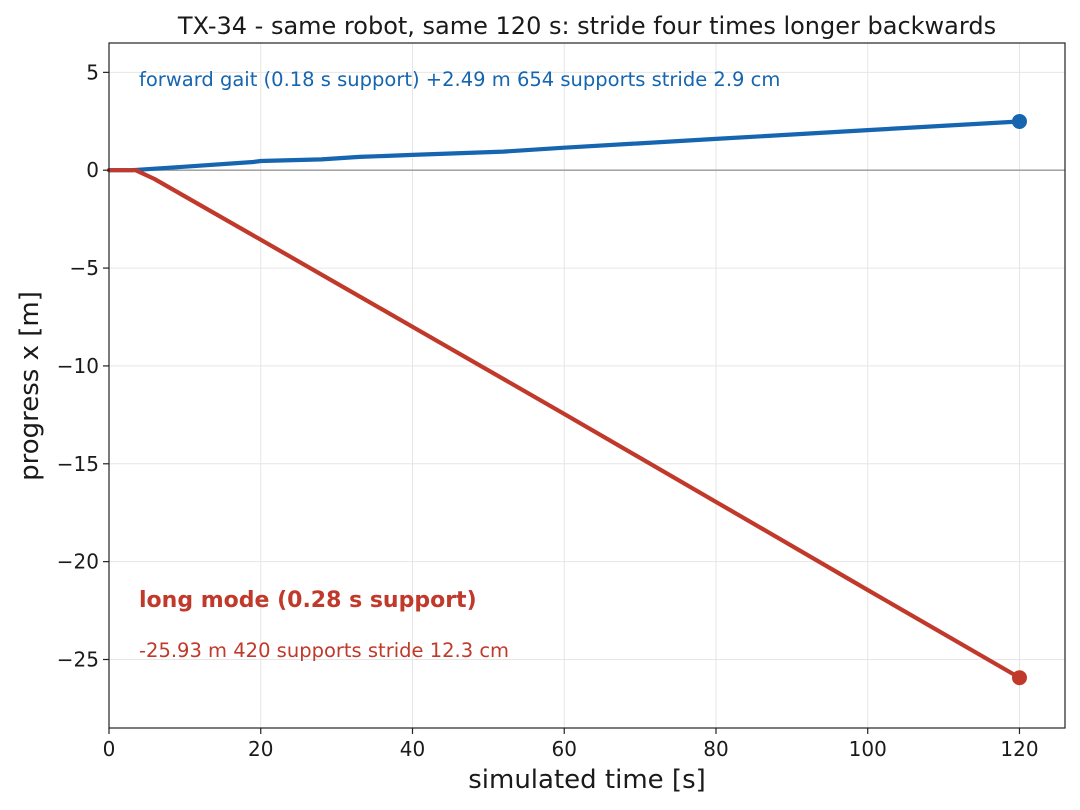 The height and width of the screenshot is (810, 1080). I want to click on annotation-long-title: long mode (0.28 s support), so click(308, 600).